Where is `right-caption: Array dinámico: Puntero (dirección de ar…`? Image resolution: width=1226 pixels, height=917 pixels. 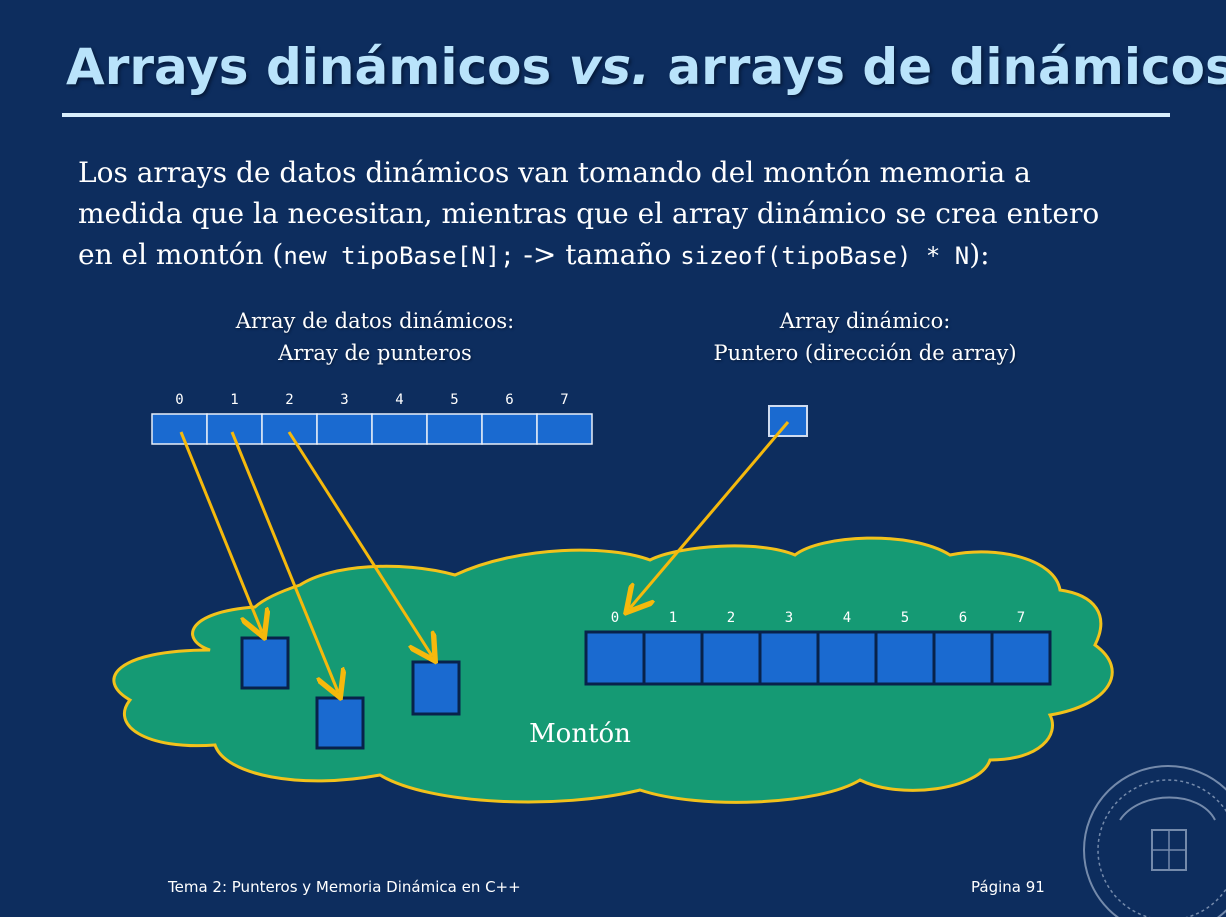
right-caption: Array dinámico: Puntero (dirección de ar… is located at coordinates (865, 337).